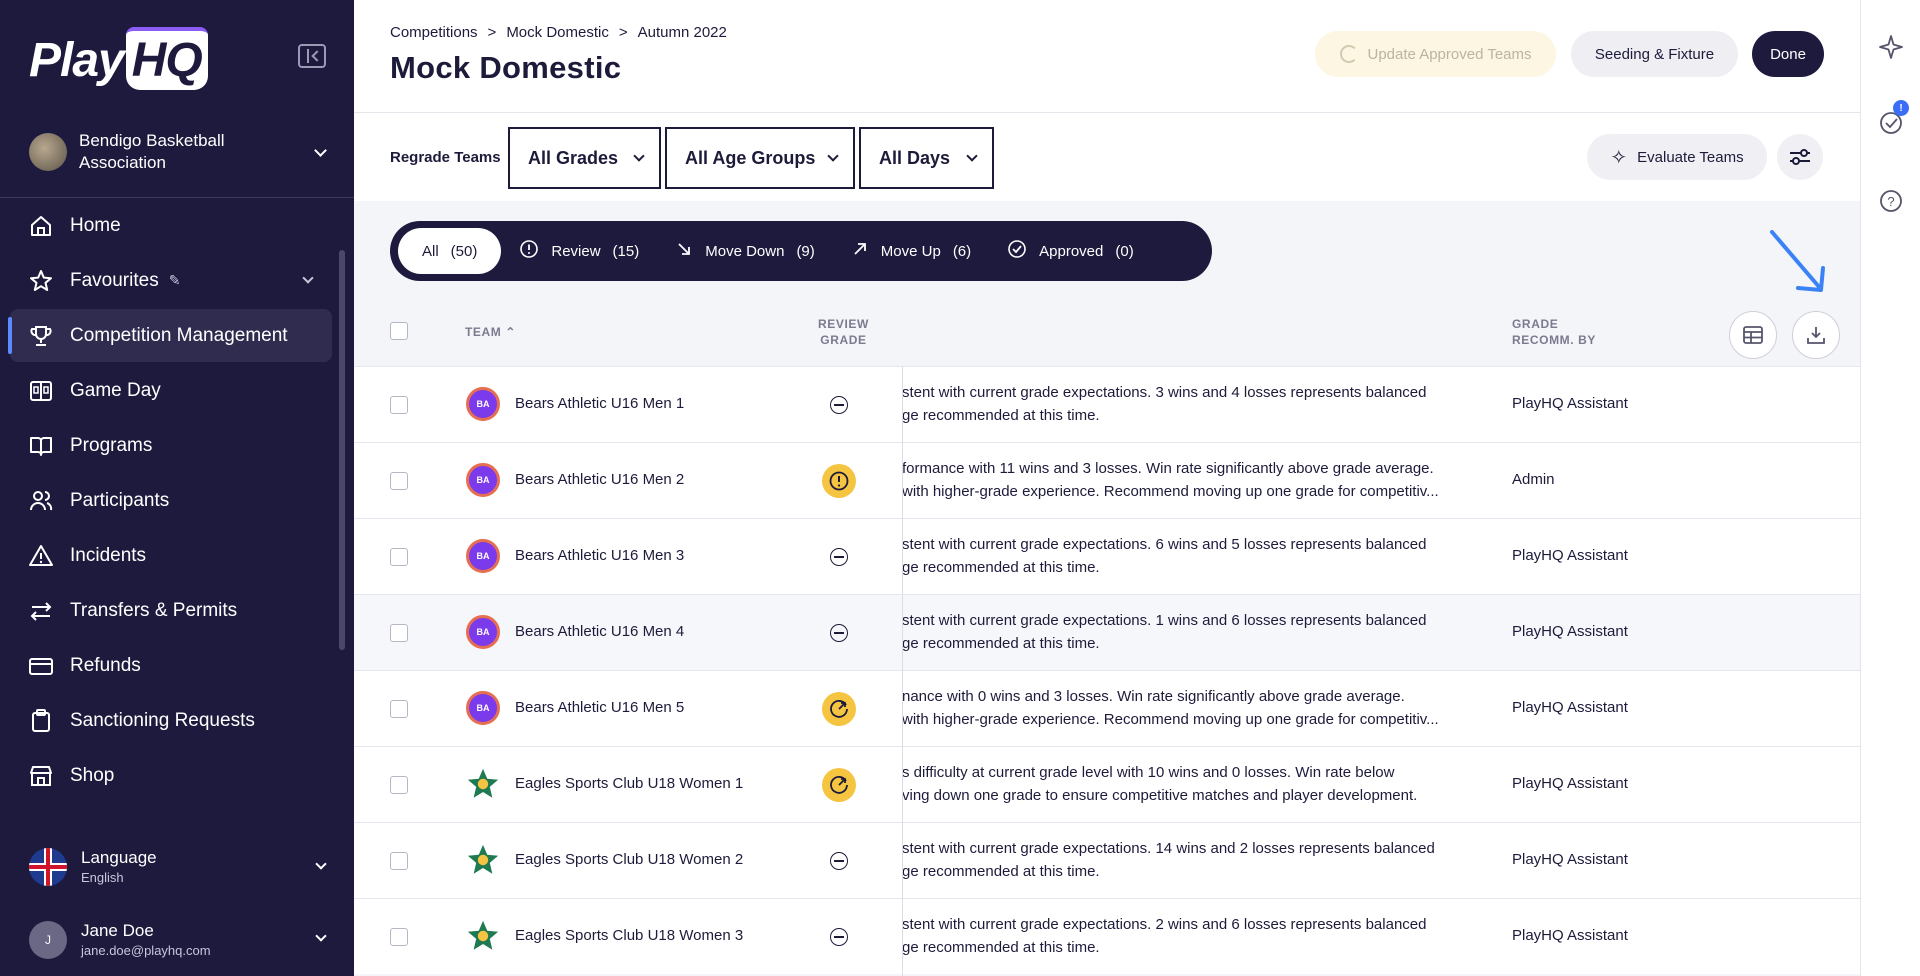 The image size is (1920, 976). Describe the element at coordinates (184, 152) in the screenshot. I see `organisation-switcher: Bendigo Basketball Association` at that location.